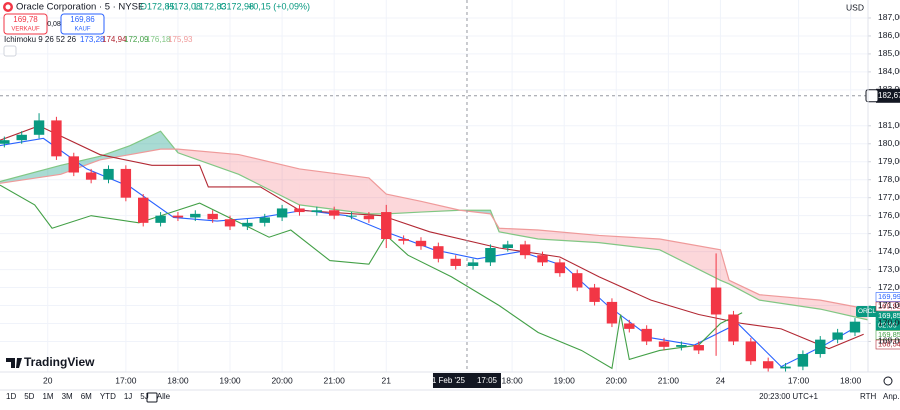 The height and width of the screenshot is (410, 900). I want to click on ohlc-high: H173,08, so click(184, 6).